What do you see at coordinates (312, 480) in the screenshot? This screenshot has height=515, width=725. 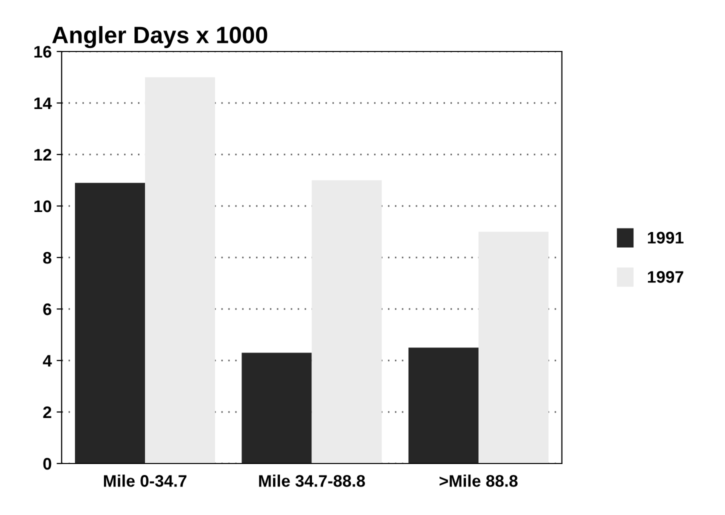 I see `x-tick-label: Mile 34.7-88.8` at bounding box center [312, 480].